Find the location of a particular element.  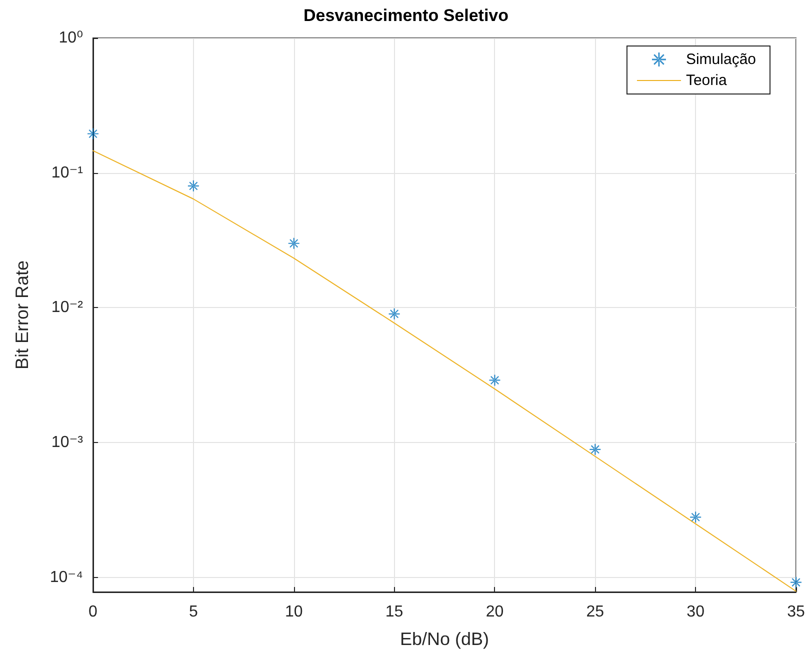

chart-title: Desvanecimento Seletivo is located at coordinates (406, 15).